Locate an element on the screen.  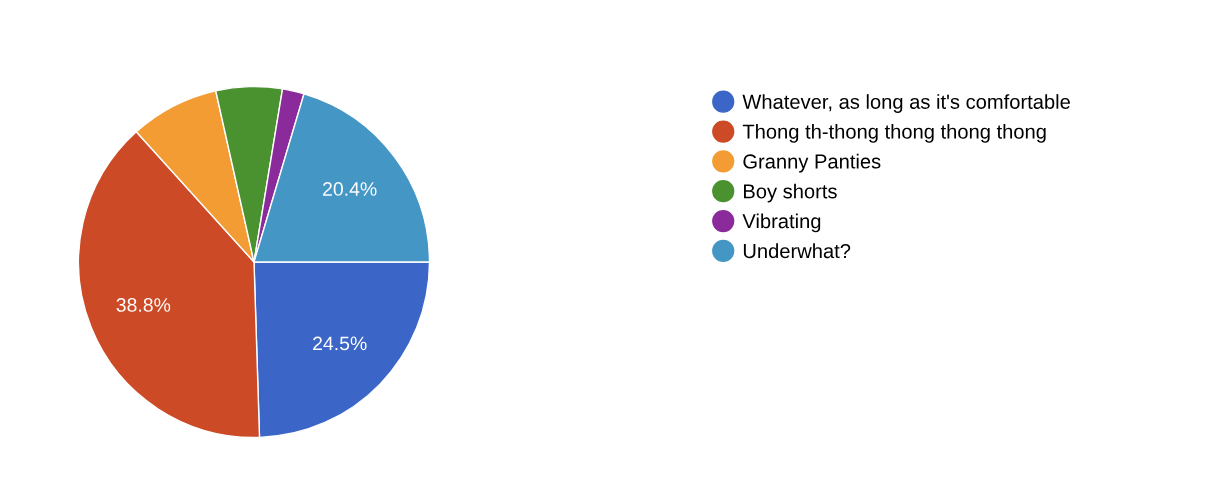
data-label: 24.5% is located at coordinates (340, 343).